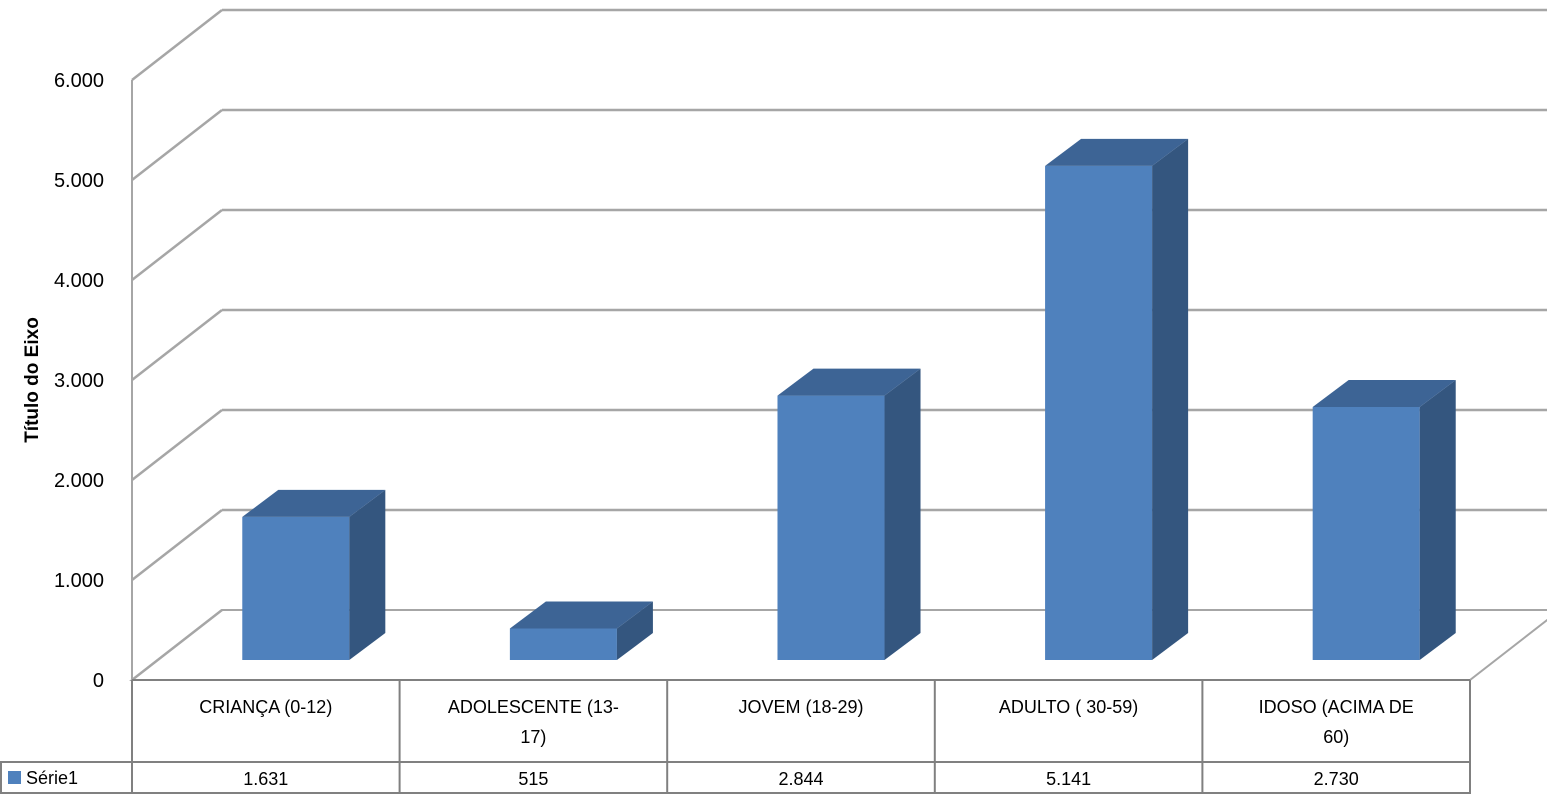 The image size is (1547, 794). Describe the element at coordinates (79, 481) in the screenshot. I see `y-tick-label: 2.000` at that location.